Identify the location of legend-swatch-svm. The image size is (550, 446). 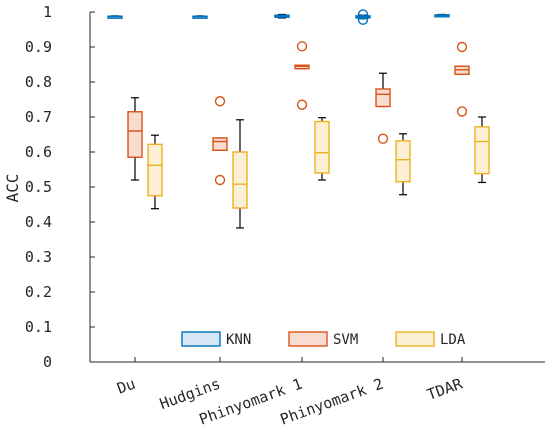
(308, 339).